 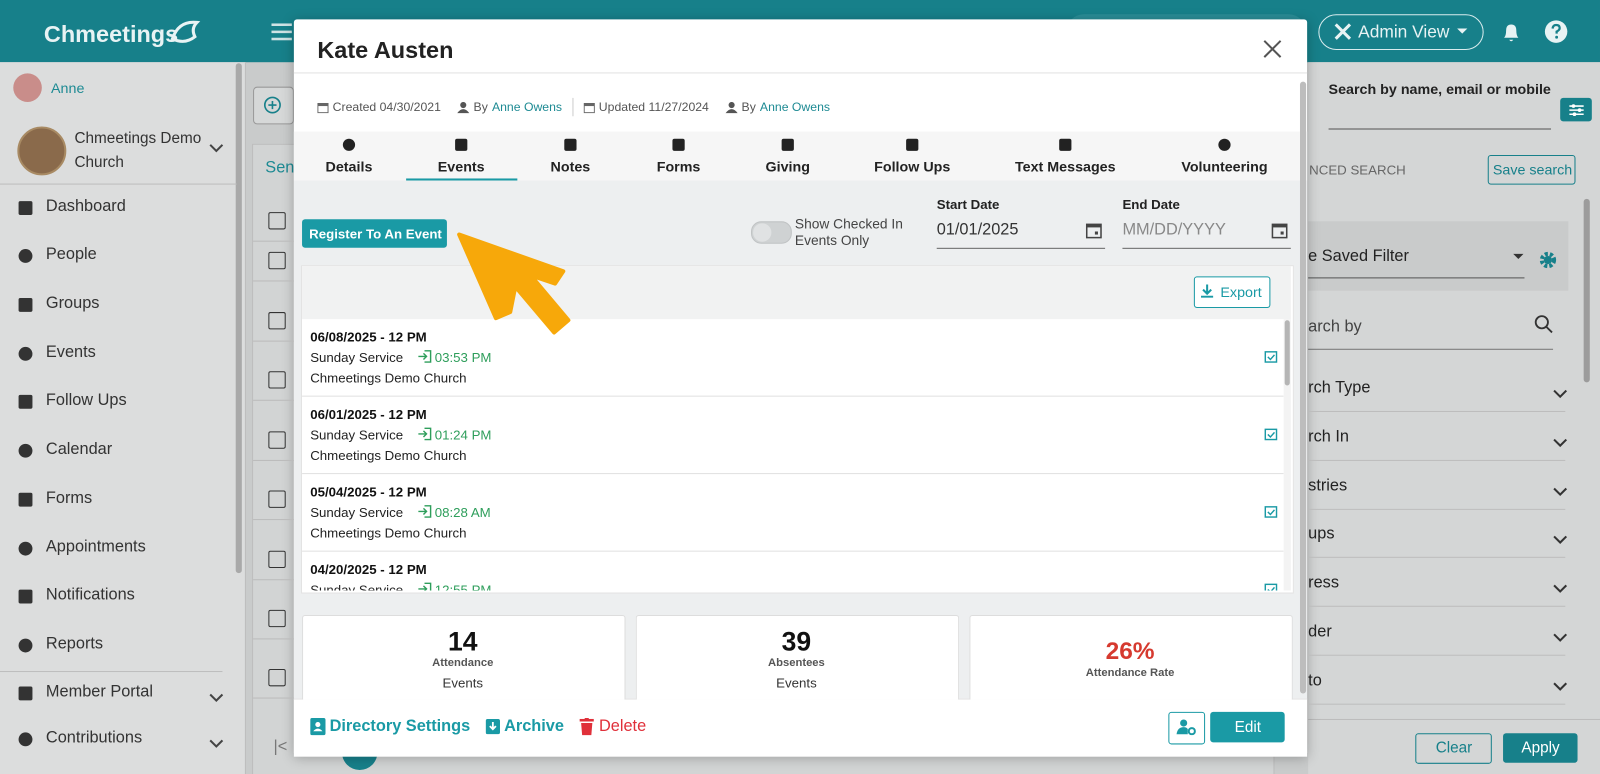 I want to click on filter-row: ups, so click(x=1321, y=534).